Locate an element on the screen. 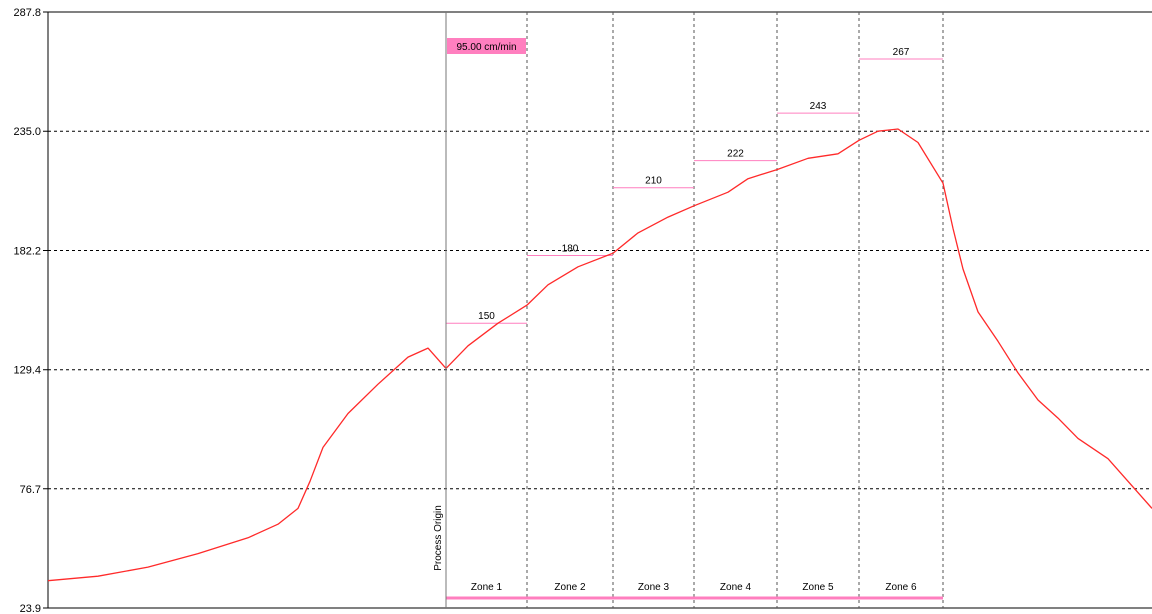  zone-label: Zone 6 is located at coordinates (901, 587).